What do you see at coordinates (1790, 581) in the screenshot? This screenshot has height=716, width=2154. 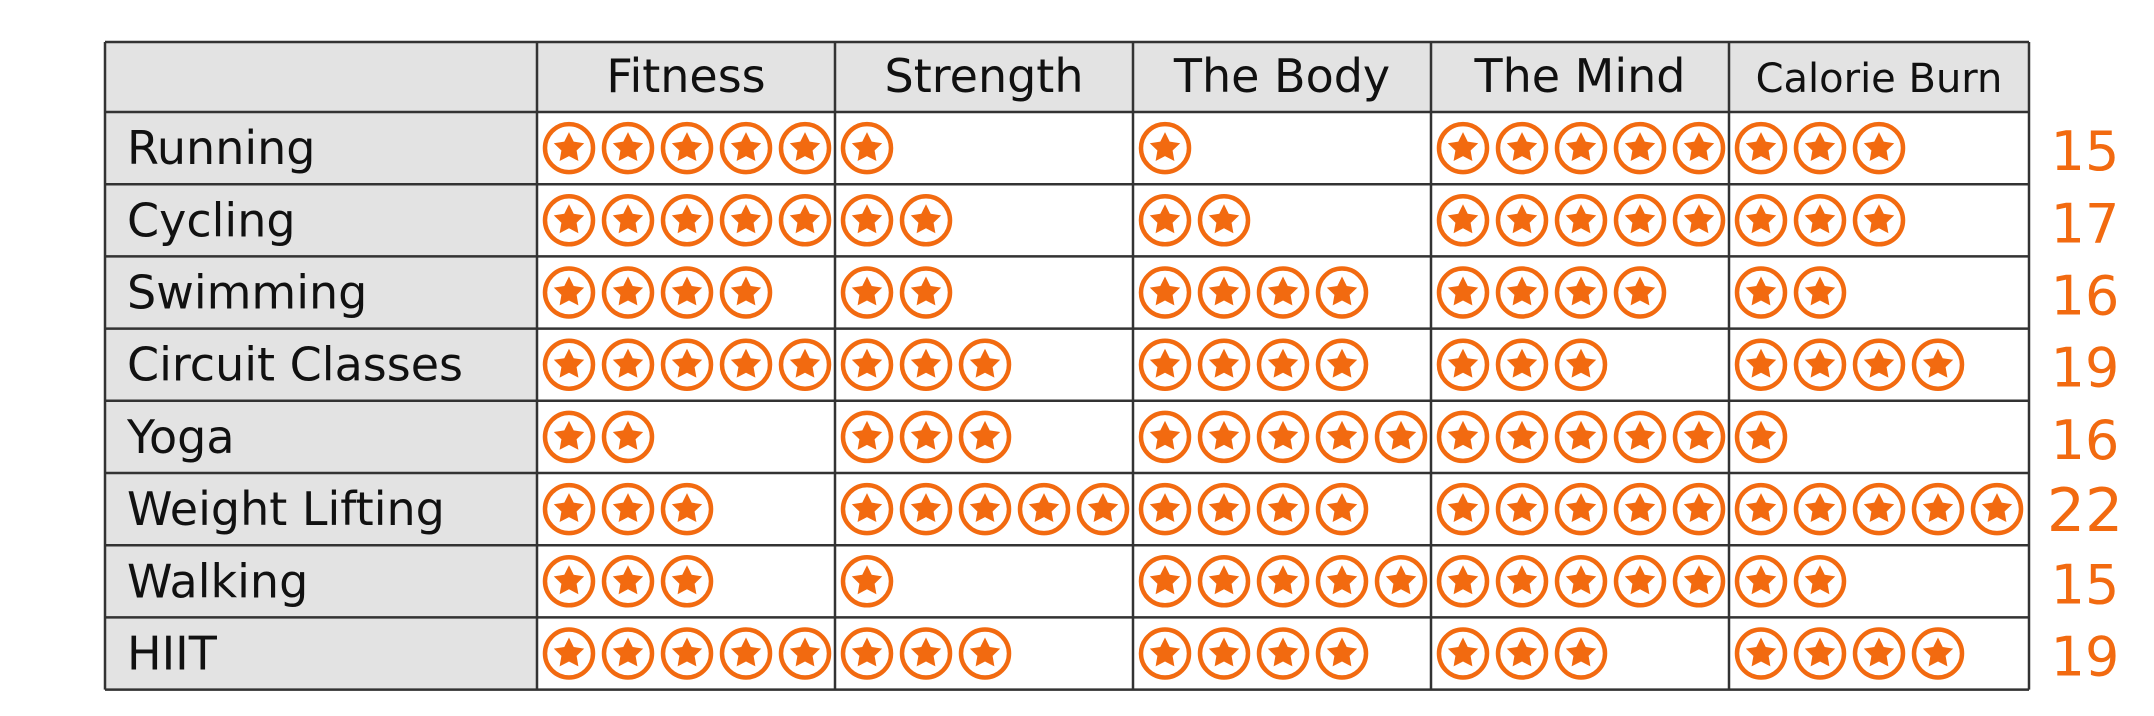 I see `rating-cell-walking-calorie-burn` at bounding box center [1790, 581].